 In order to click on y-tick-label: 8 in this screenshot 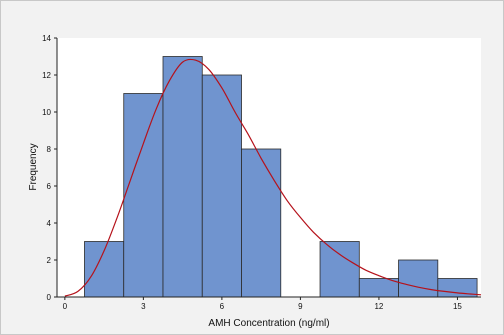, I will do `click(49, 149)`.